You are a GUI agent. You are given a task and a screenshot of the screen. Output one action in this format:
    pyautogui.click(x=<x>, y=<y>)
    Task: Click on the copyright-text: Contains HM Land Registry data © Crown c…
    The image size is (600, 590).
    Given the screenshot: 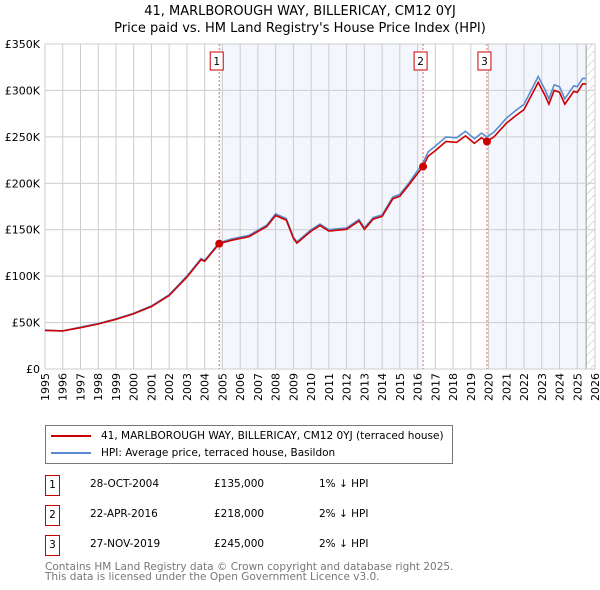 What is the action you would take?
    pyautogui.click(x=249, y=567)
    